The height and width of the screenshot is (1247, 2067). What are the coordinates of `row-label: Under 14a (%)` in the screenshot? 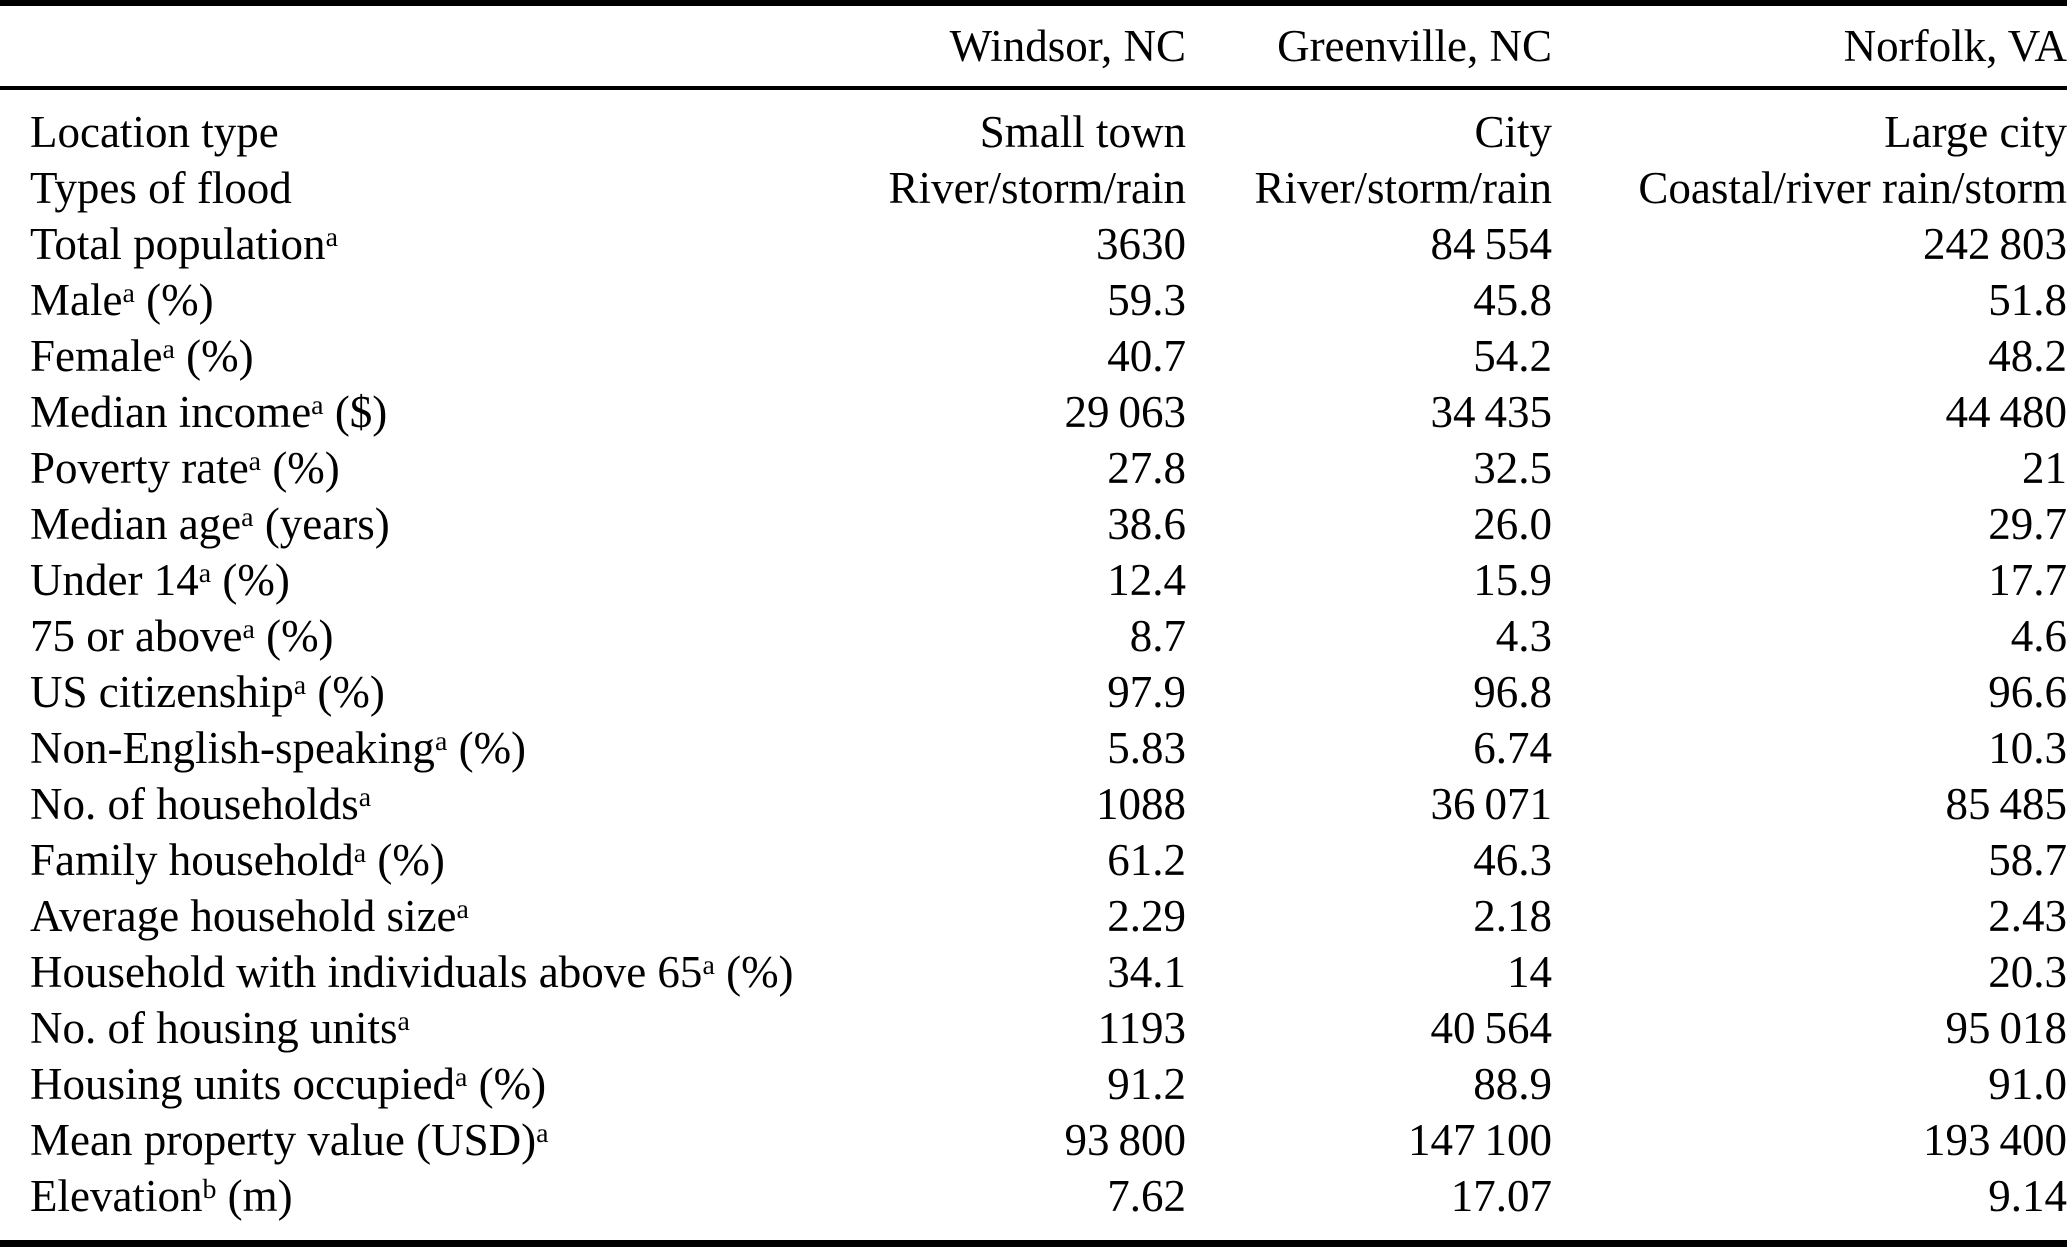 It's located at (350, 580).